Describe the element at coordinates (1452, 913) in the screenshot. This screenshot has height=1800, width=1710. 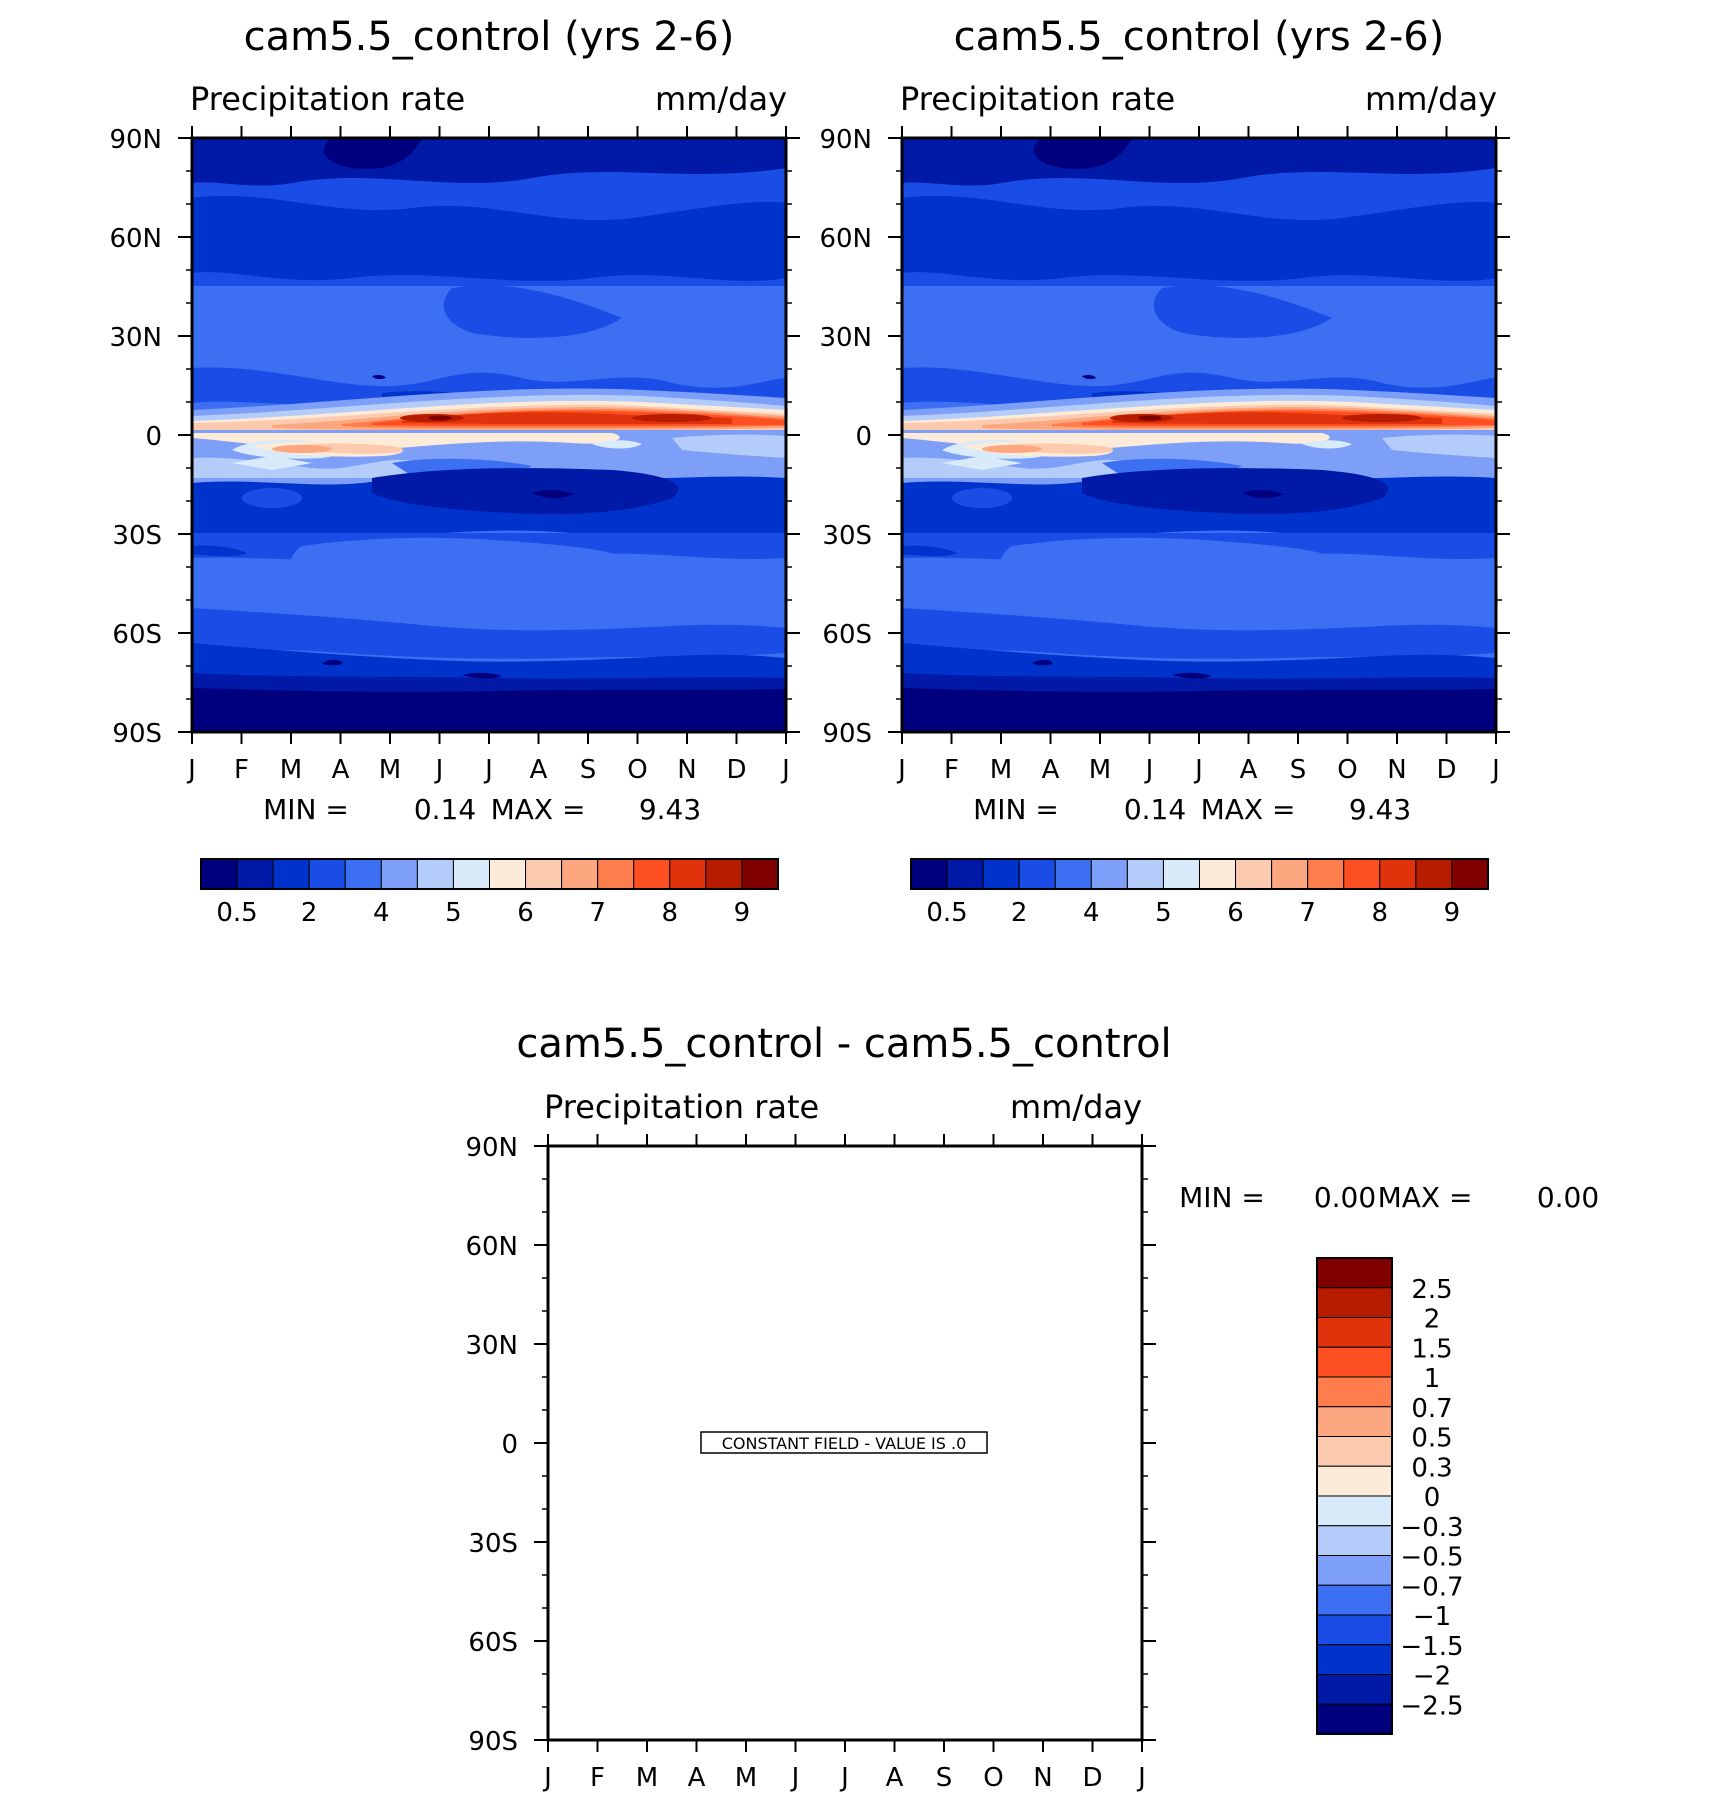
I see `colorbar-label: 9` at that location.